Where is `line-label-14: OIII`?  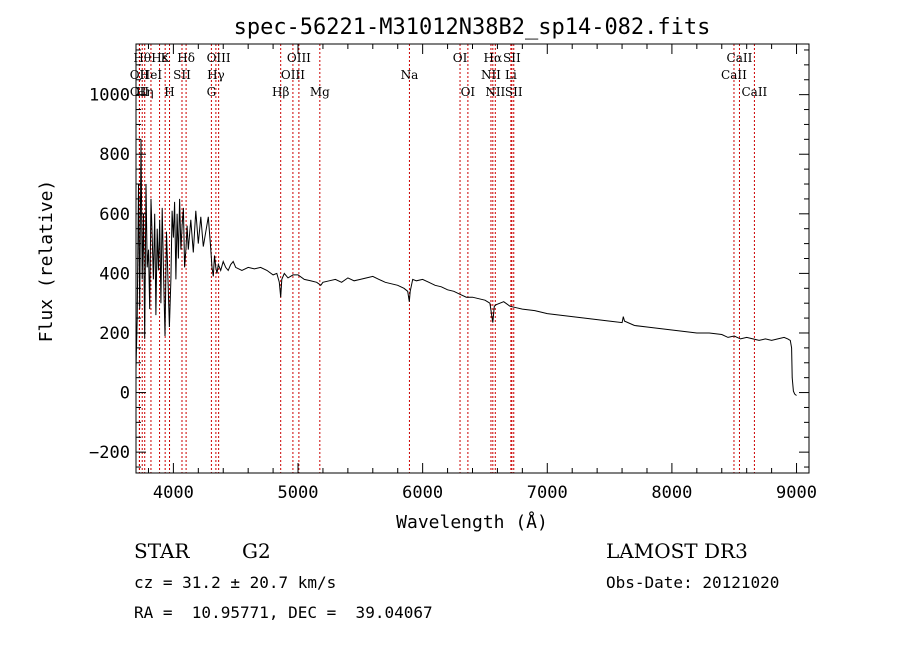 line-label-14: OIII is located at coordinates (299, 58).